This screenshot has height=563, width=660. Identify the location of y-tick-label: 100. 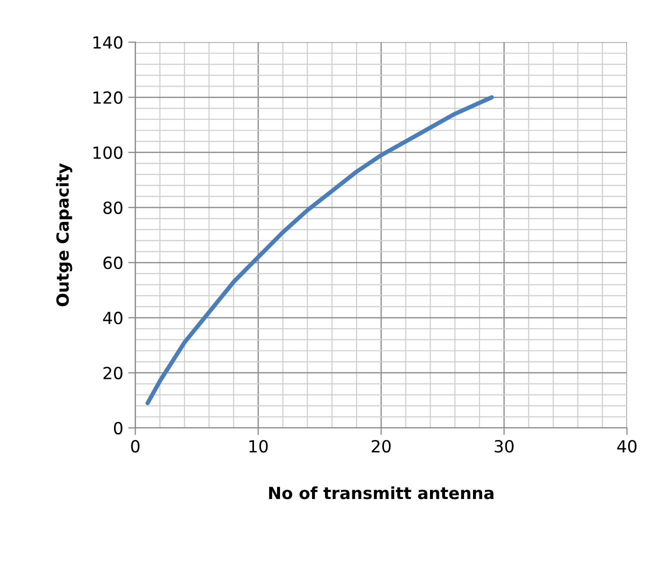
(108, 152).